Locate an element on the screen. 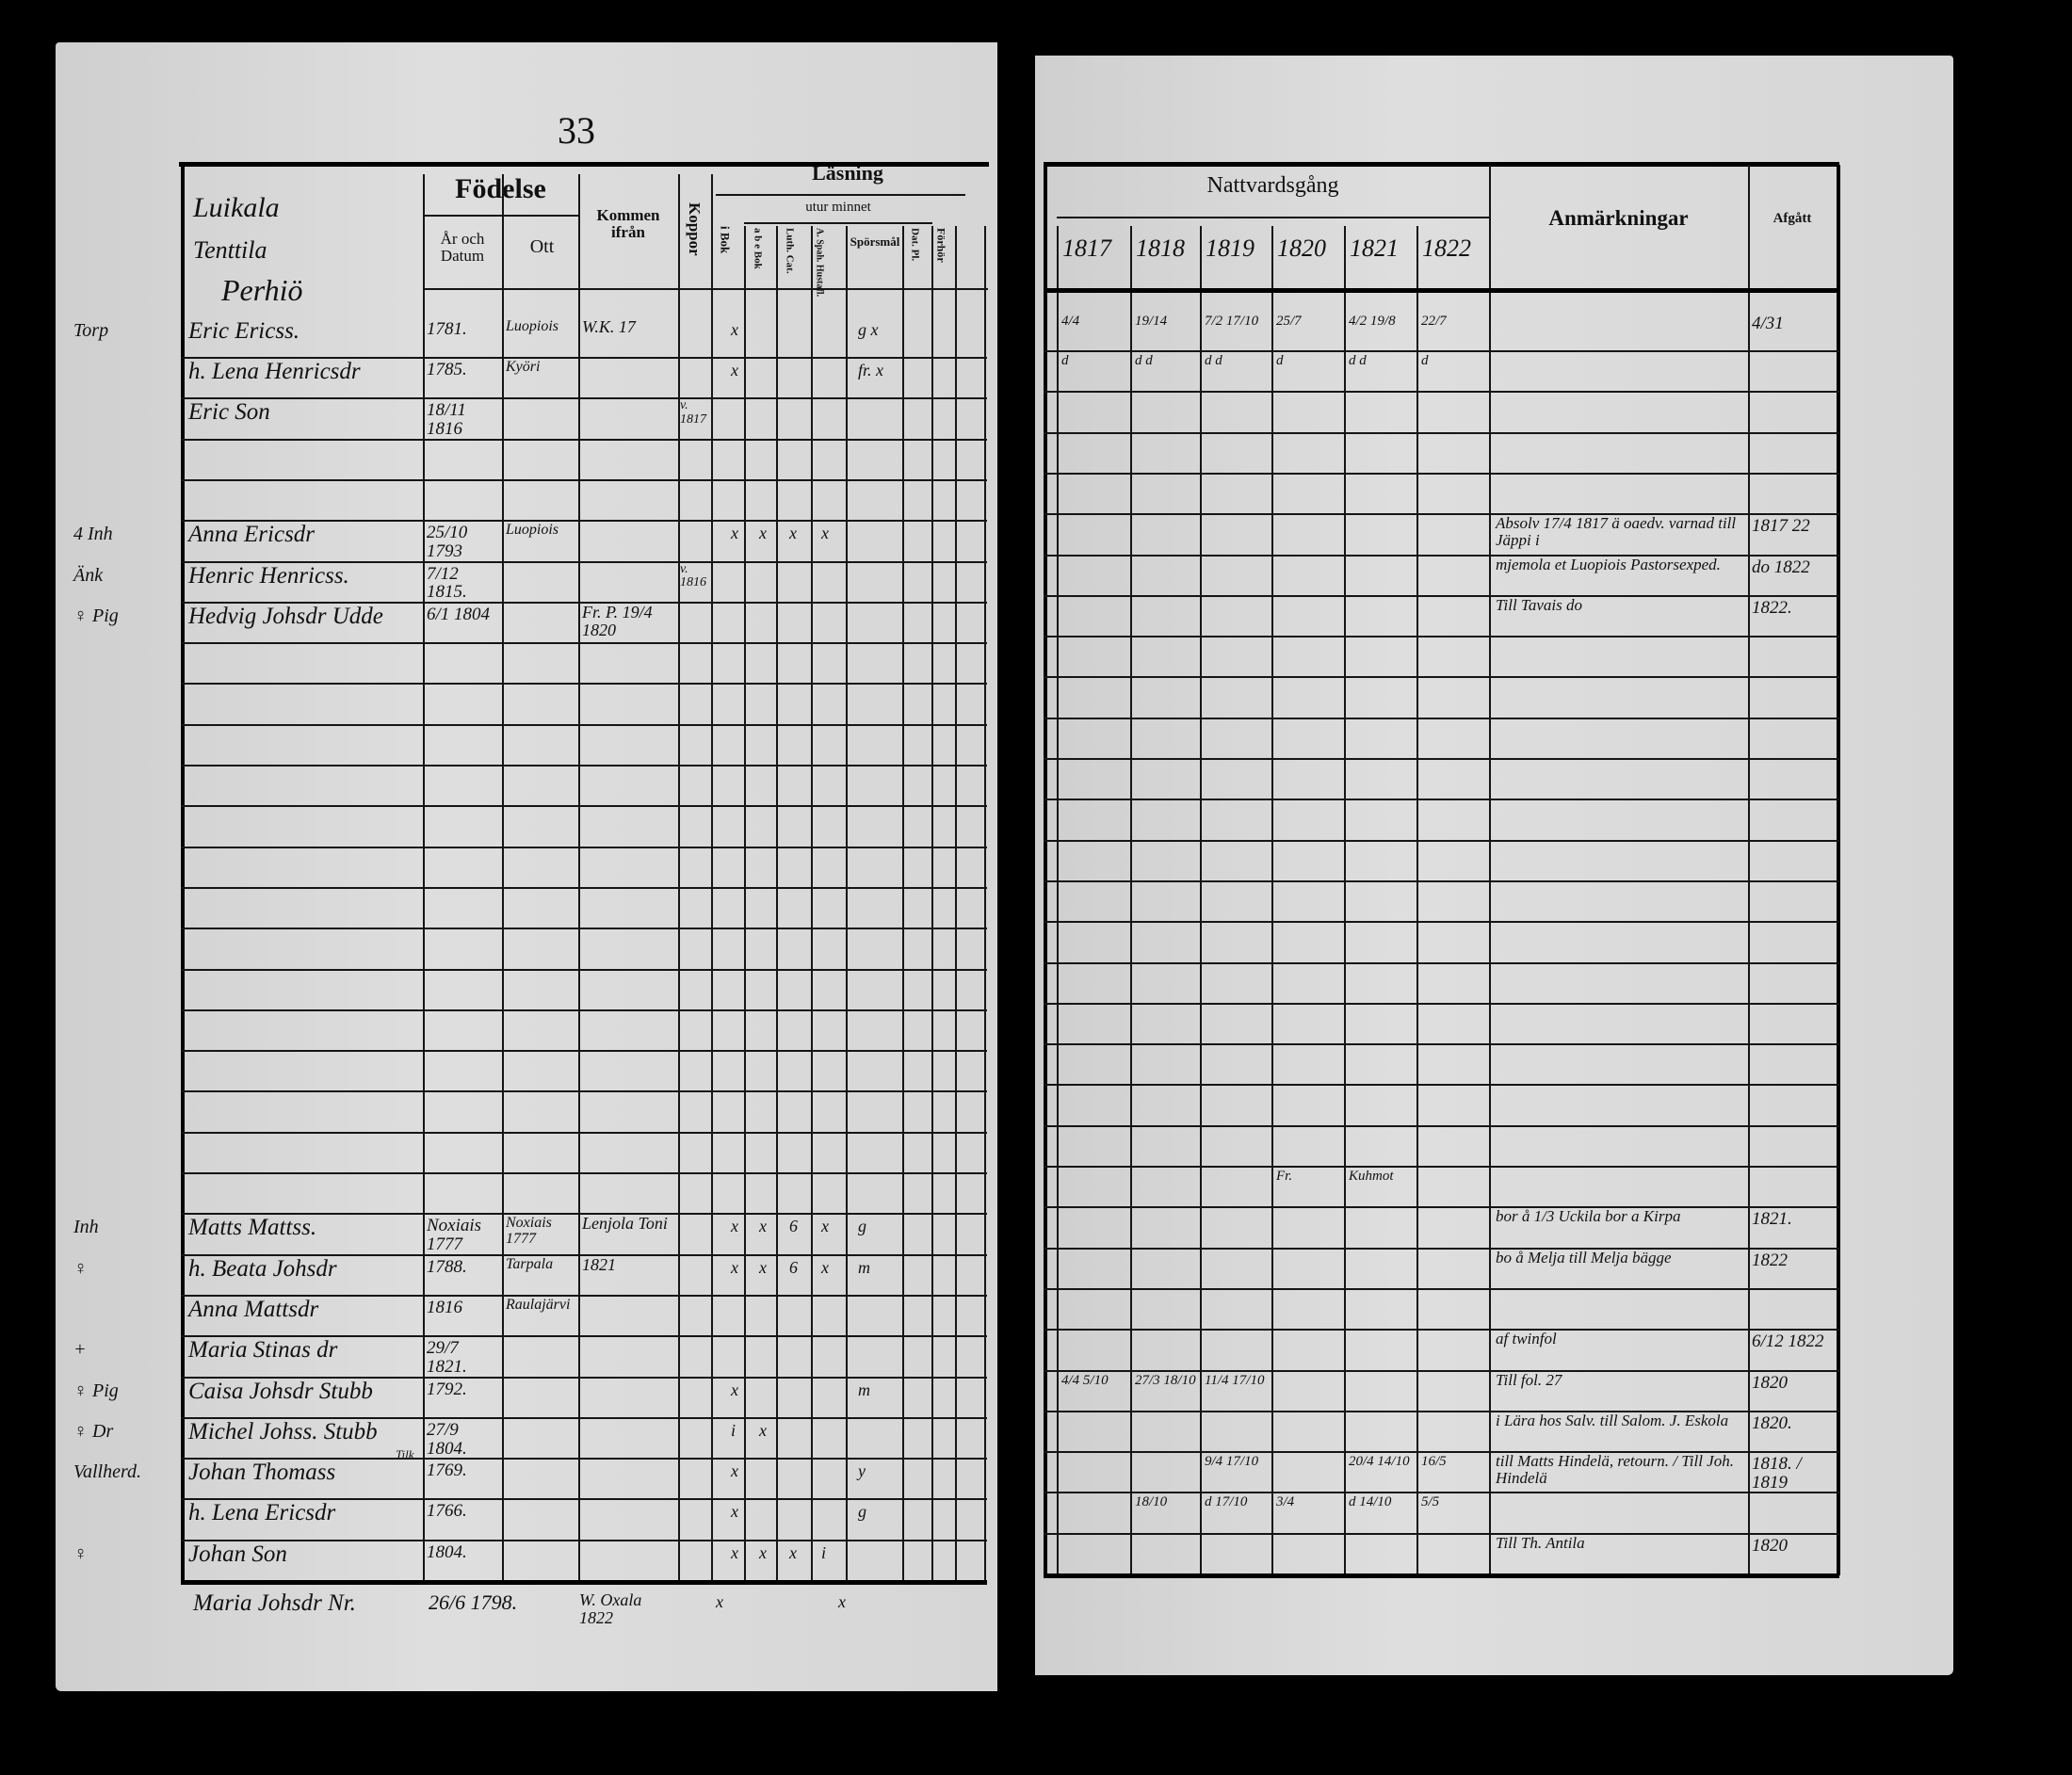  birth-date: 27/9 1804. is located at coordinates (447, 1439).